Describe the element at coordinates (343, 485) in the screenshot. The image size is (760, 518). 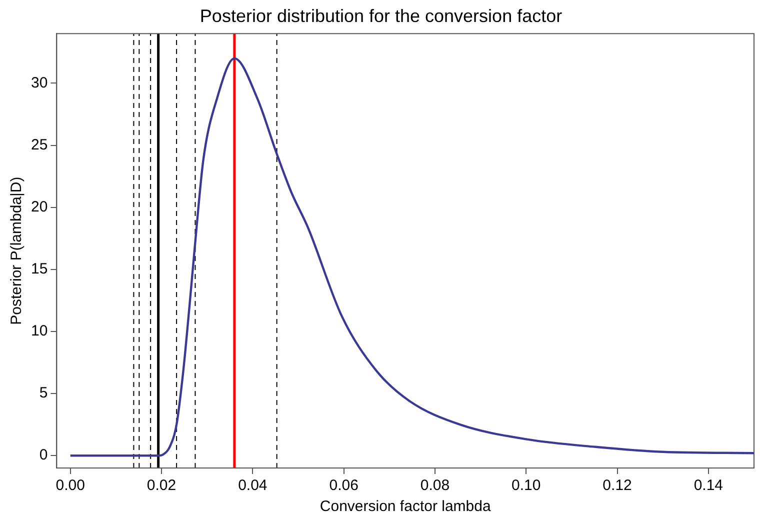
I see `x-tick-label: 0.06` at that location.